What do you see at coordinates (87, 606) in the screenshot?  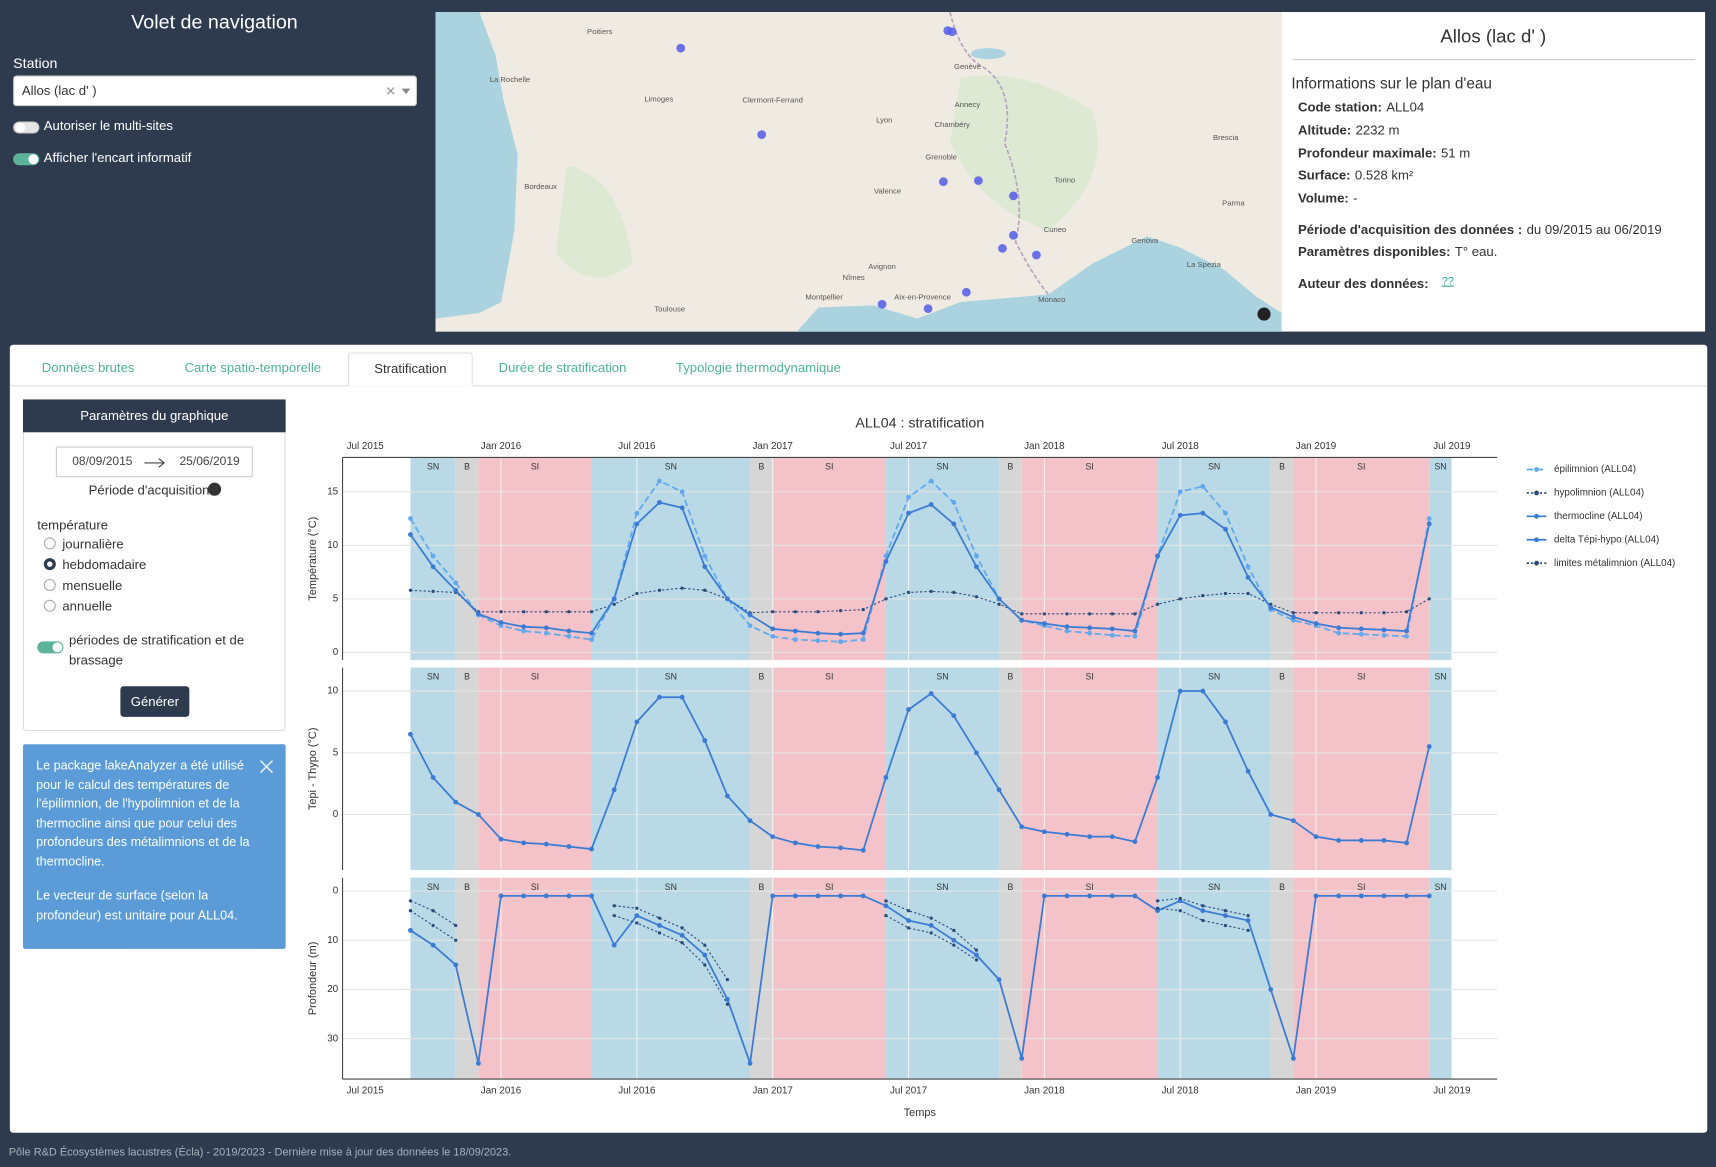 I see `radio-label: annuelle` at bounding box center [87, 606].